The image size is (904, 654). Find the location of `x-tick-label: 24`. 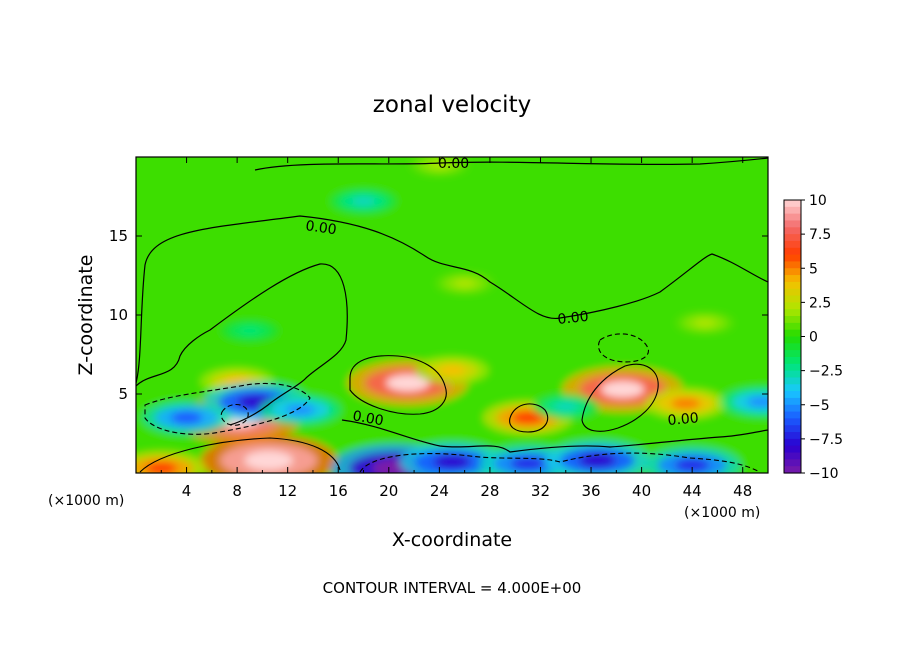

x-tick-label: 24 is located at coordinates (439, 491).